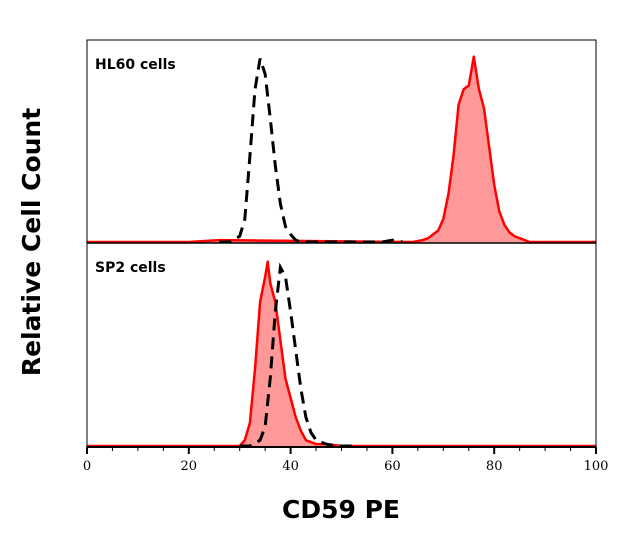 The height and width of the screenshot is (538, 618). What do you see at coordinates (130, 268) in the screenshot?
I see `panel-label: SP2 cells` at bounding box center [130, 268].